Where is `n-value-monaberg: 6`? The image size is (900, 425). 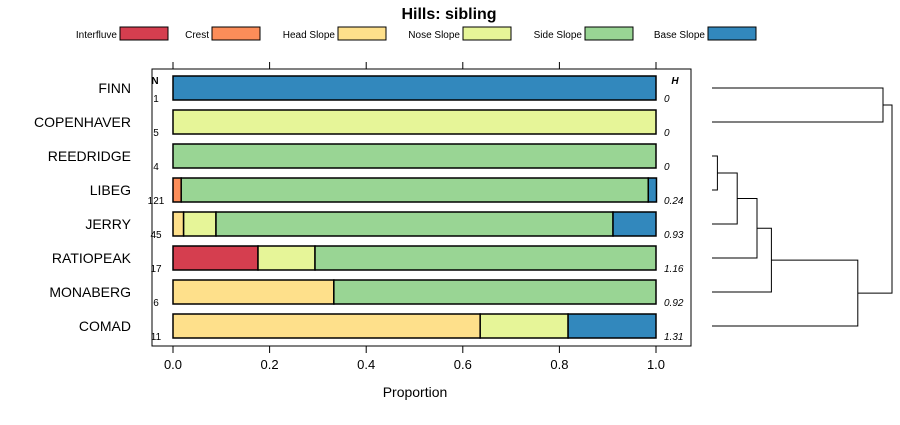 n-value-monaberg: 6 is located at coordinates (156, 303).